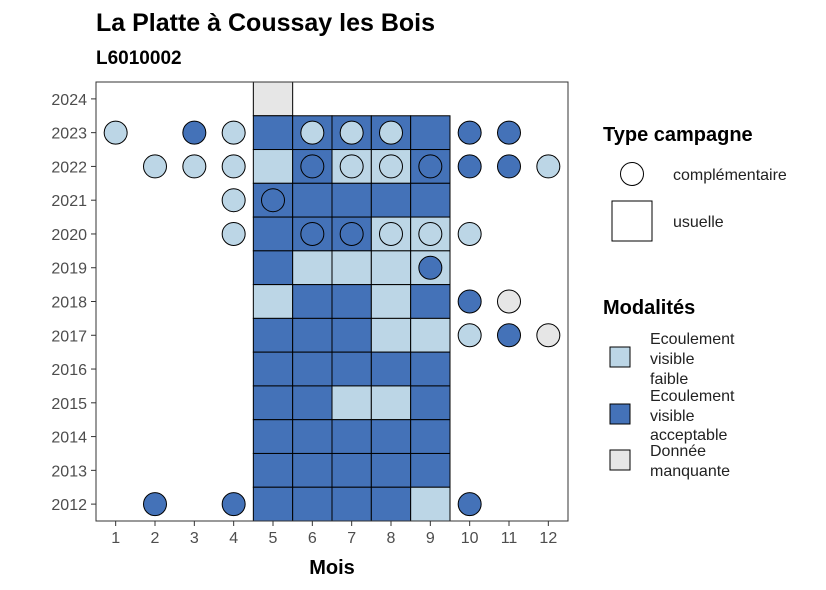 The height and width of the screenshot is (590, 826). Describe the element at coordinates (115, 538) in the screenshot. I see `x-tick-label: 1` at that location.